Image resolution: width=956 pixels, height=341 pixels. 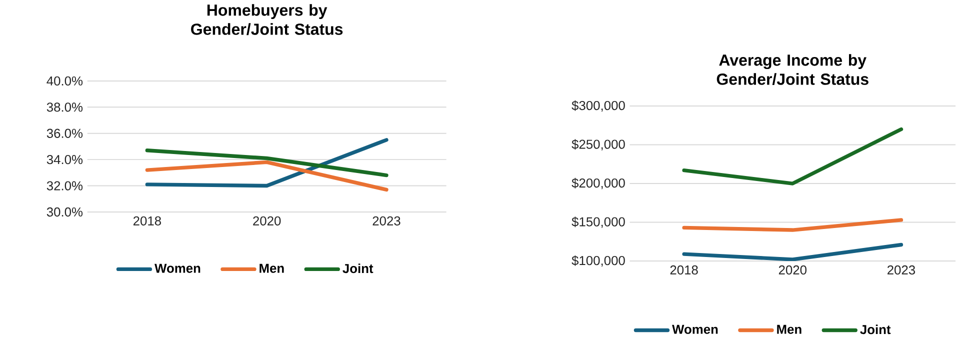 I want to click on y-tick-label: 40.0%, so click(x=64, y=81).